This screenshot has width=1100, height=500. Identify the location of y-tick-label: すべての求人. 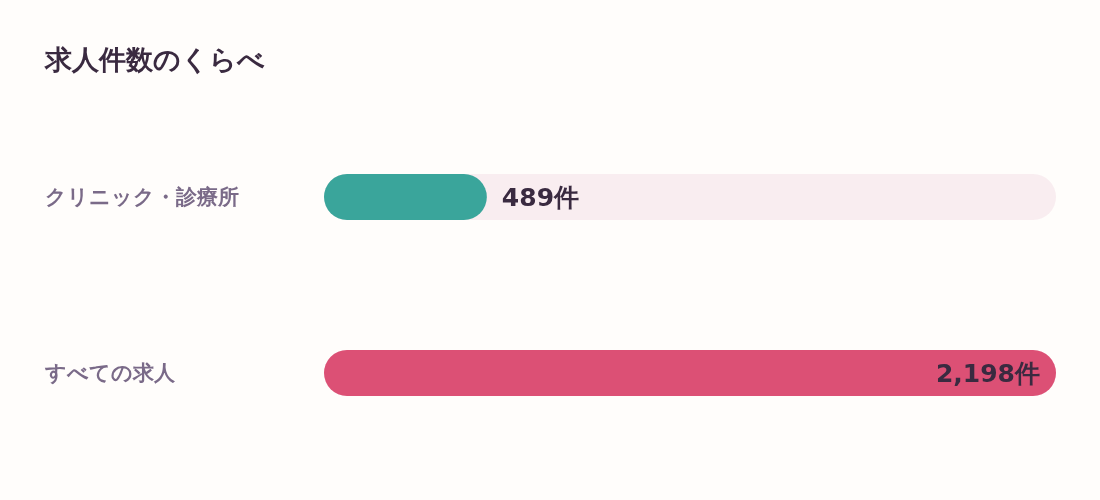
(110, 373).